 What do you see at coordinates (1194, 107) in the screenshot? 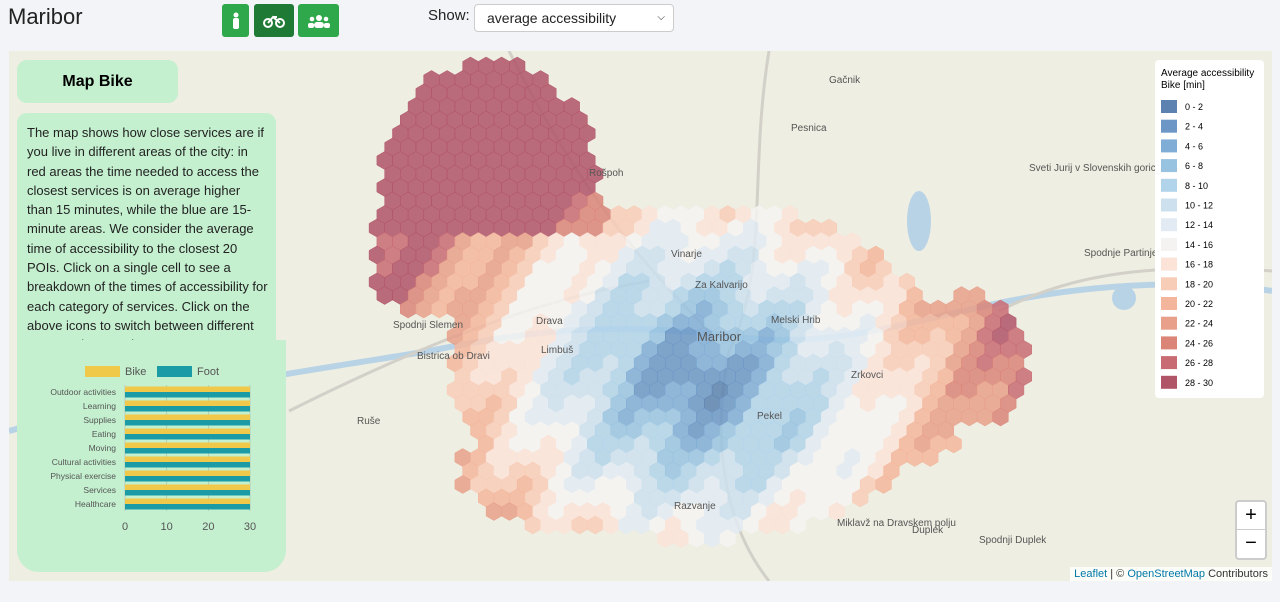
I see `legend-label: 0 - 2` at bounding box center [1194, 107].